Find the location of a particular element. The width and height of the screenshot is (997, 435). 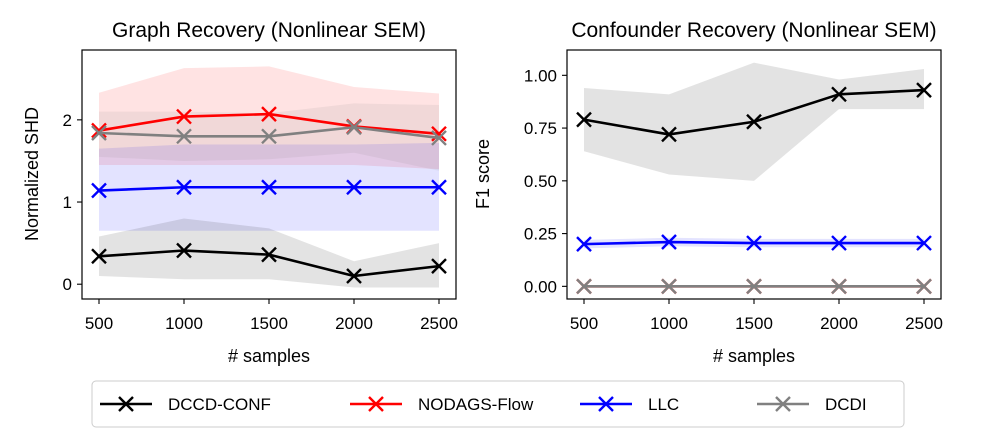

confounder-recovery-y-ticks: 0.00 0.25 0.50 0.75 1.00 is located at coordinates (545, 181).